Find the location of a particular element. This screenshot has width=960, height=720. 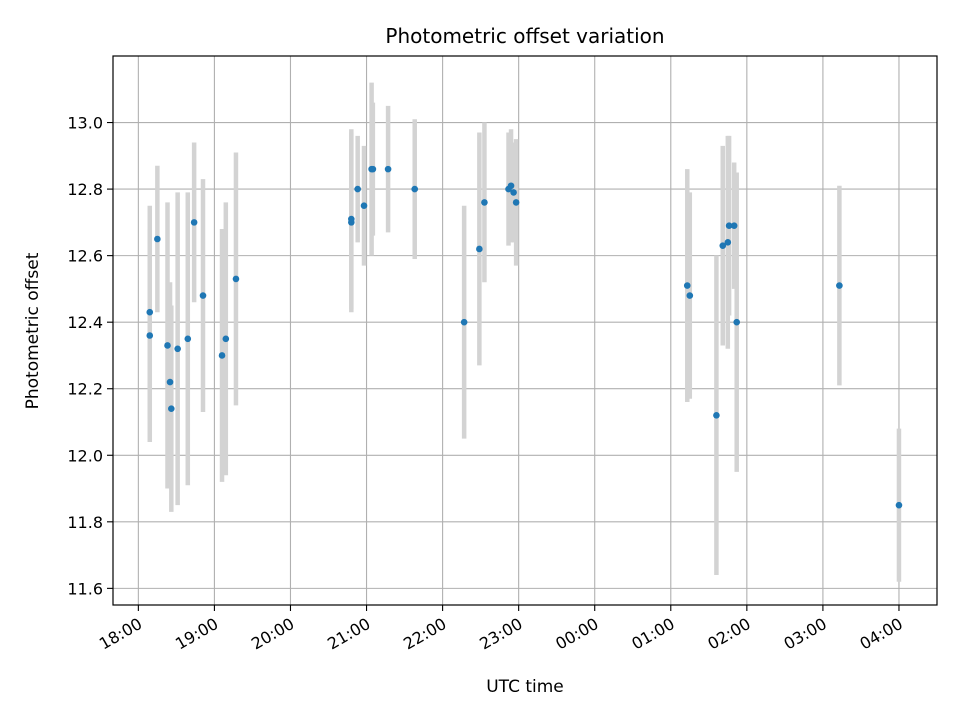

y-tick-label: 12.4 is located at coordinates (85, 322).